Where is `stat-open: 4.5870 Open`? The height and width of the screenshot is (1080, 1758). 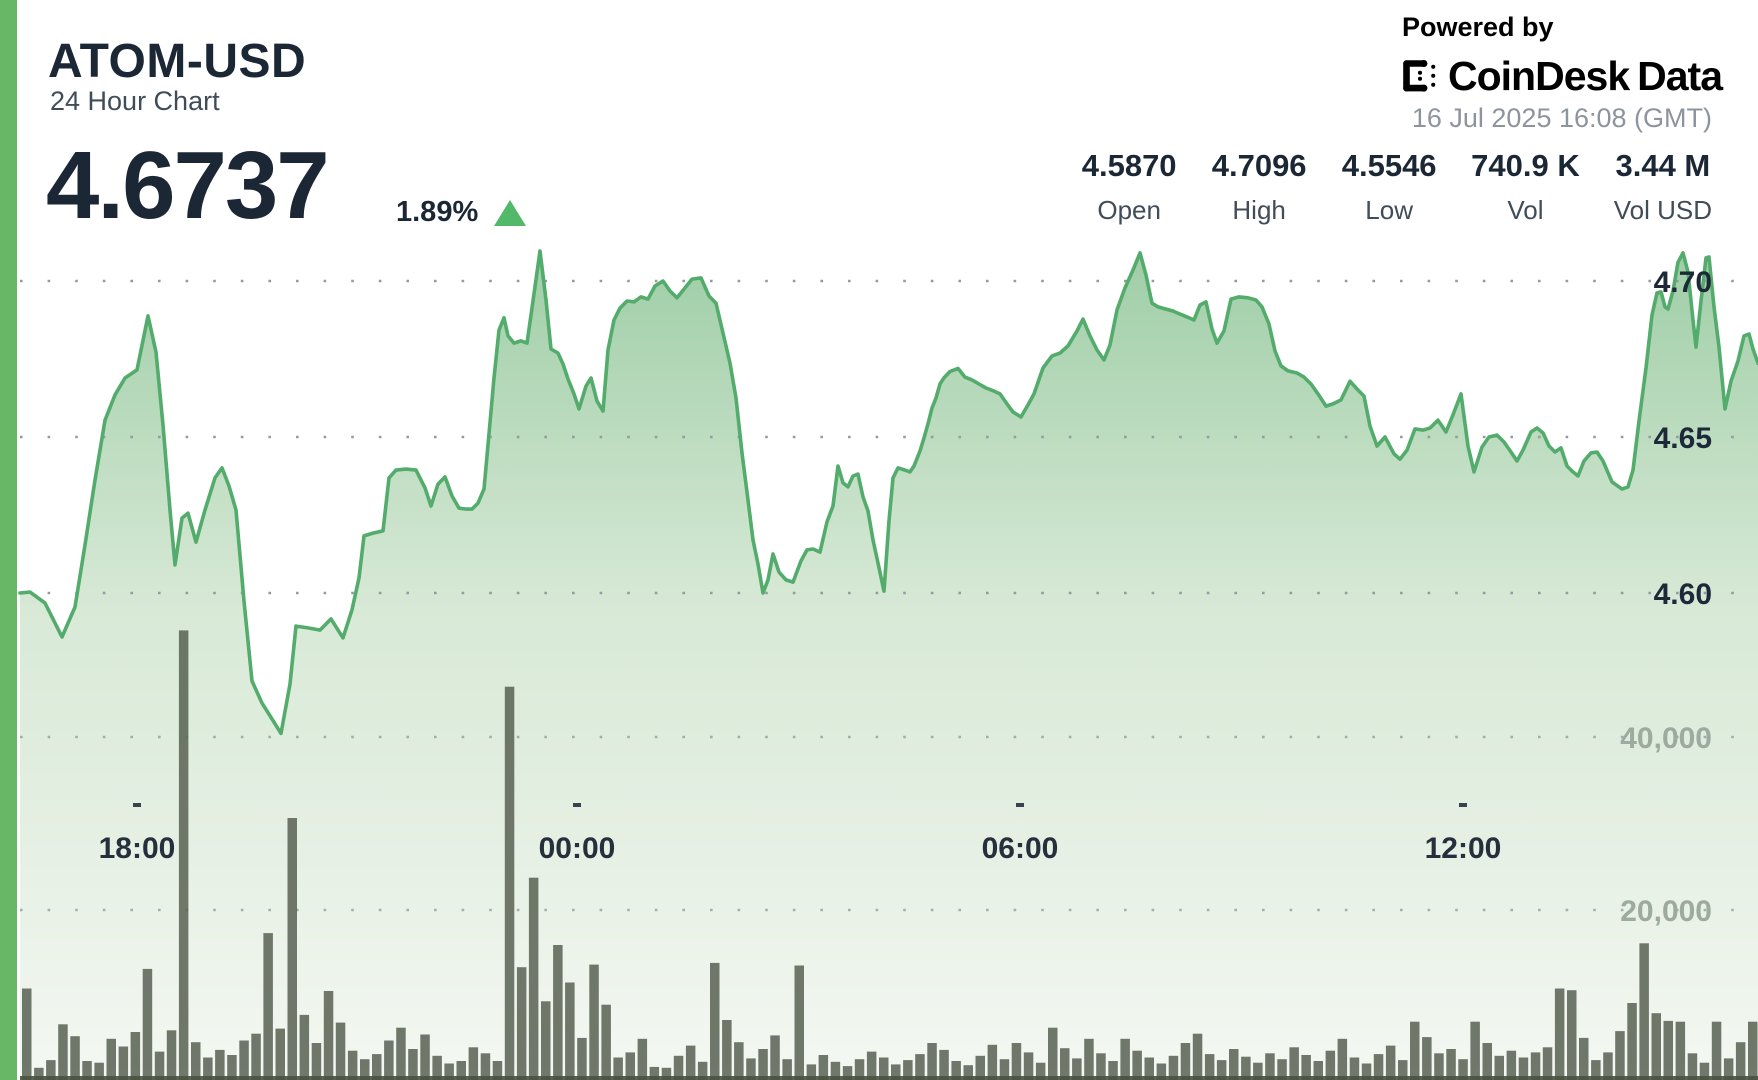
stat-open: 4.5870 Open is located at coordinates (1129, 187).